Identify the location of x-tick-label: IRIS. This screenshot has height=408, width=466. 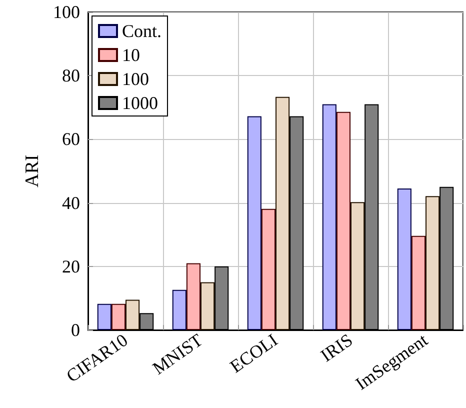
(336, 348).